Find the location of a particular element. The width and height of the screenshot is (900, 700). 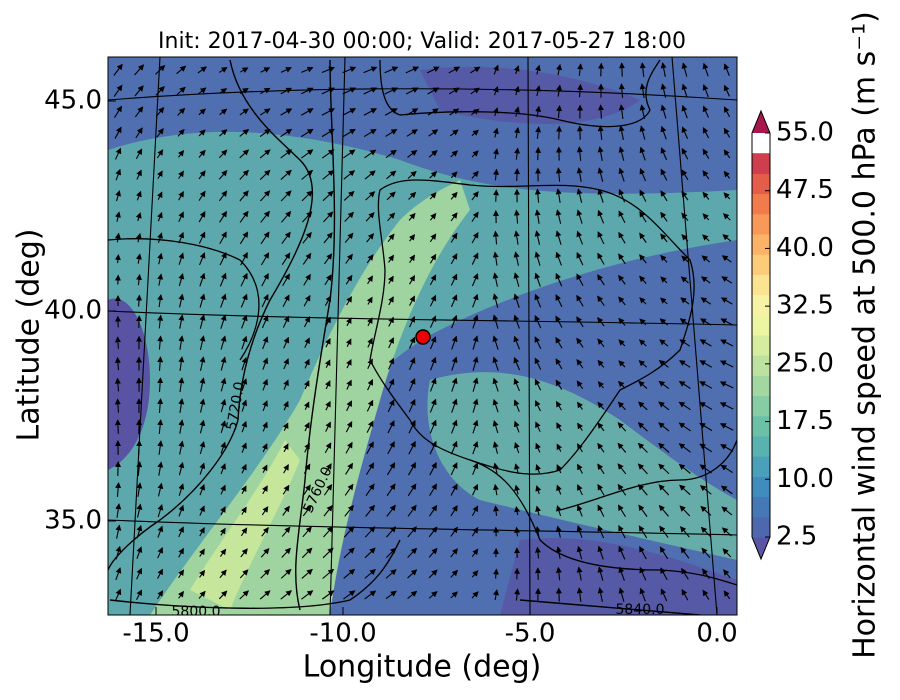

y-tick-label: 45.0 is located at coordinates (73, 101).